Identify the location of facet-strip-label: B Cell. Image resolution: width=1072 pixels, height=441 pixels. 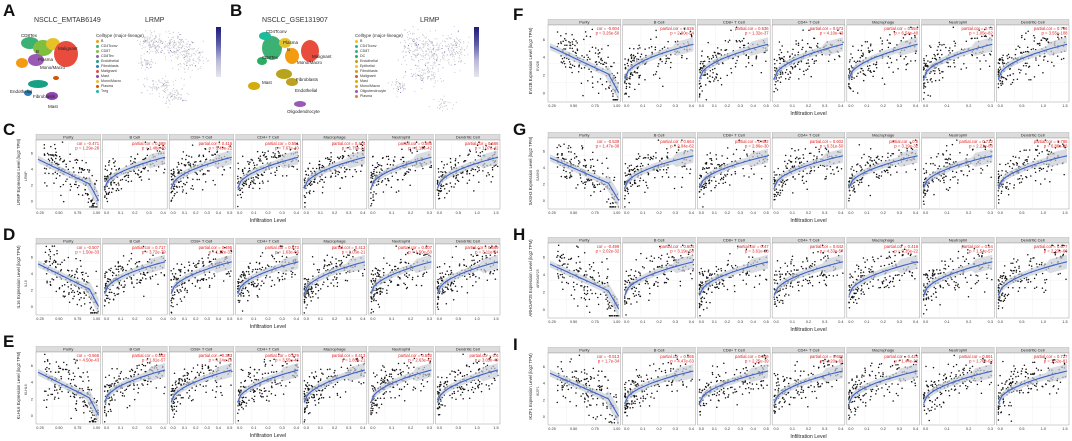
(135, 349).